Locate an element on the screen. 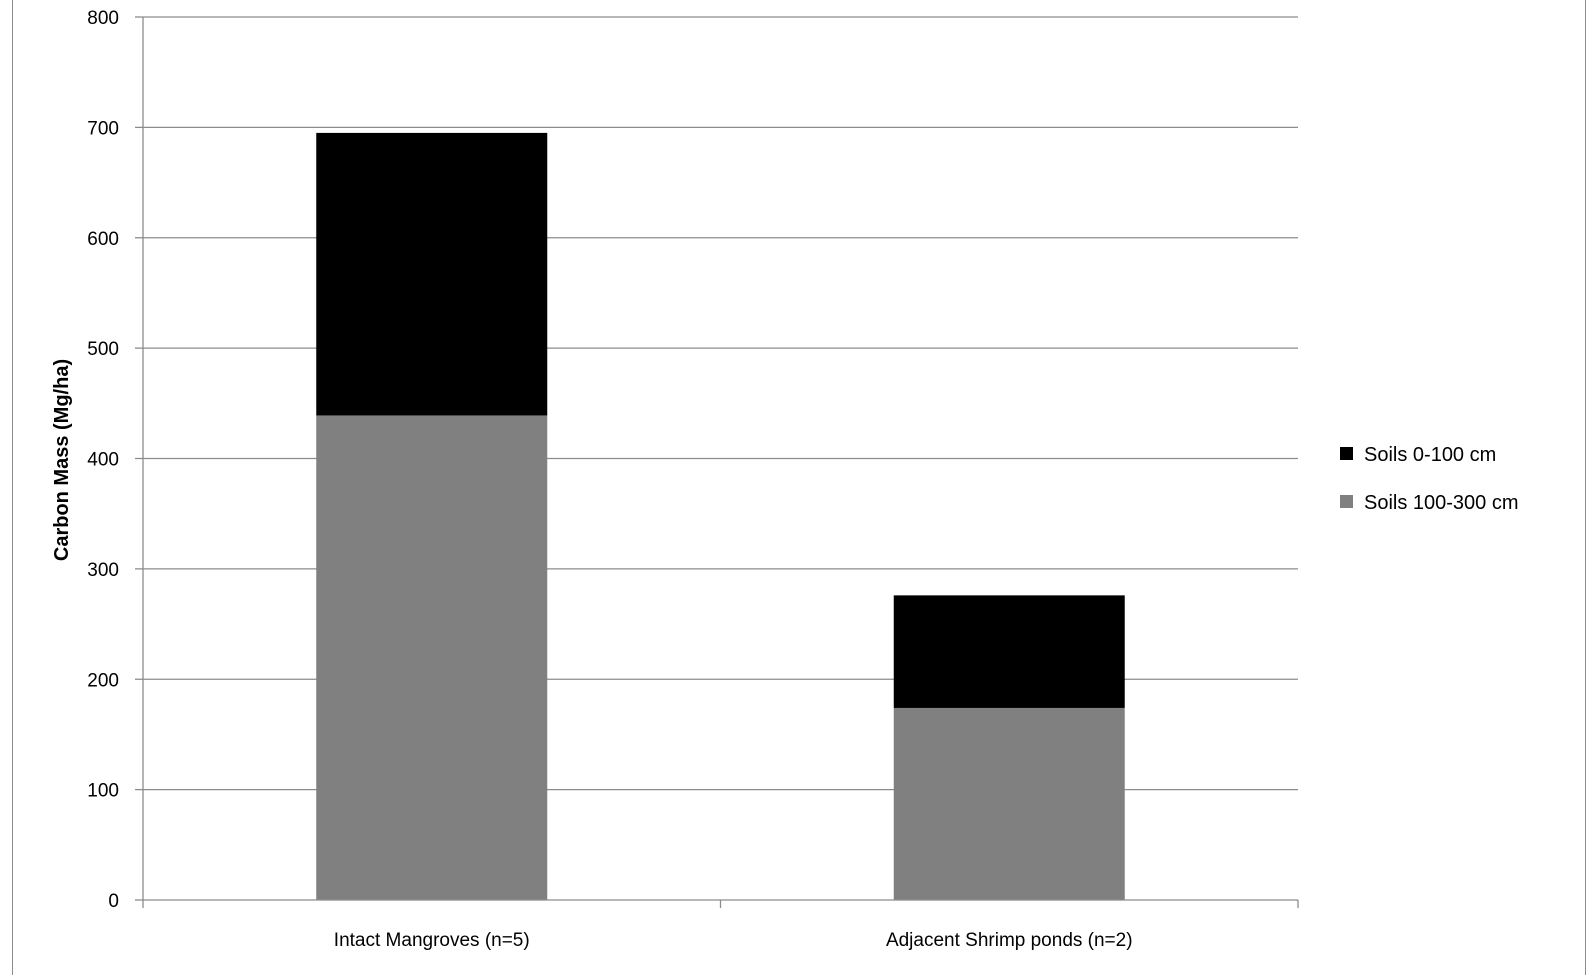 The height and width of the screenshot is (976, 1590). y-tick-labels: 0 100 200 300 400 500 600 700 800 is located at coordinates (103, 460).